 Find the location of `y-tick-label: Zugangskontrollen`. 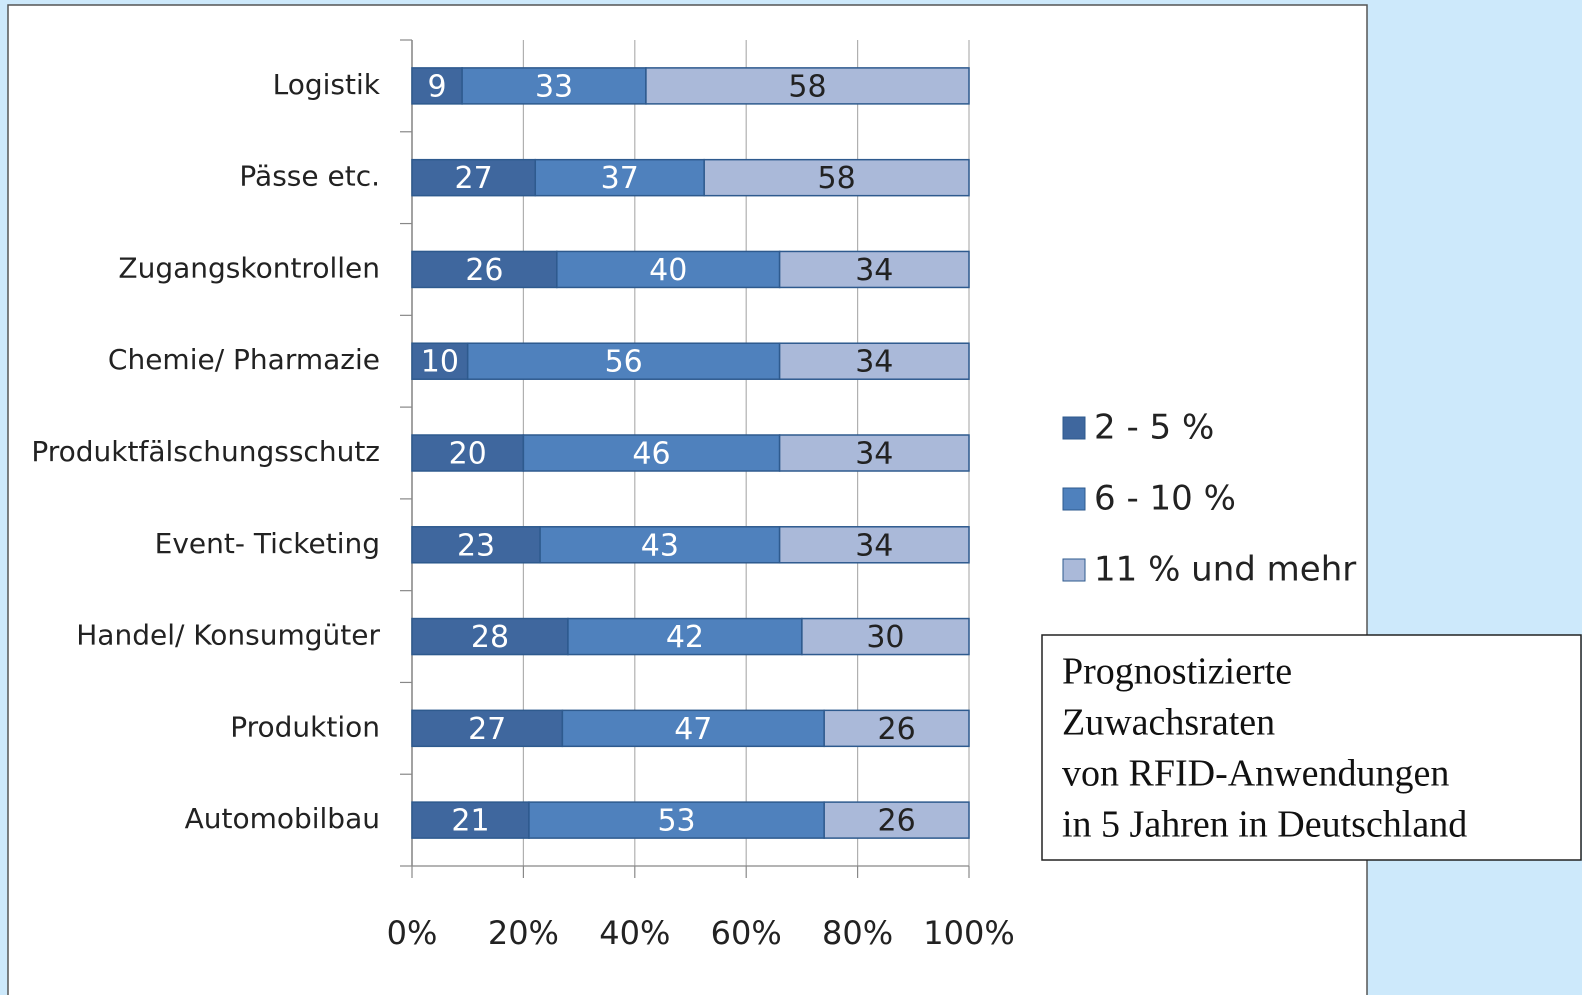

y-tick-label: Zugangskontrollen is located at coordinates (249, 267).